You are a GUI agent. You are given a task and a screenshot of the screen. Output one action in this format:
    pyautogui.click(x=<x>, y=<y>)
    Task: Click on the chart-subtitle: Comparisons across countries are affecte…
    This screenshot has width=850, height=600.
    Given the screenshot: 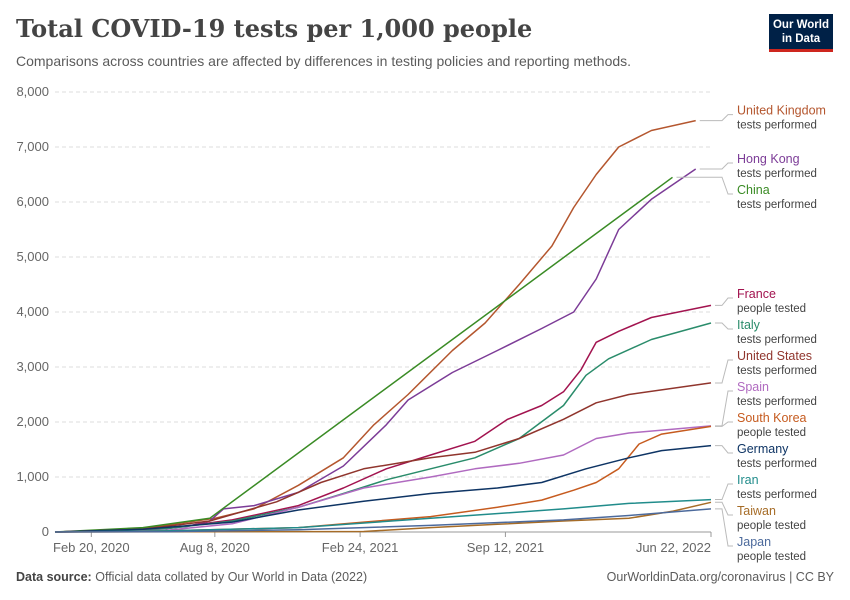 What is the action you would take?
    pyautogui.click(x=324, y=61)
    